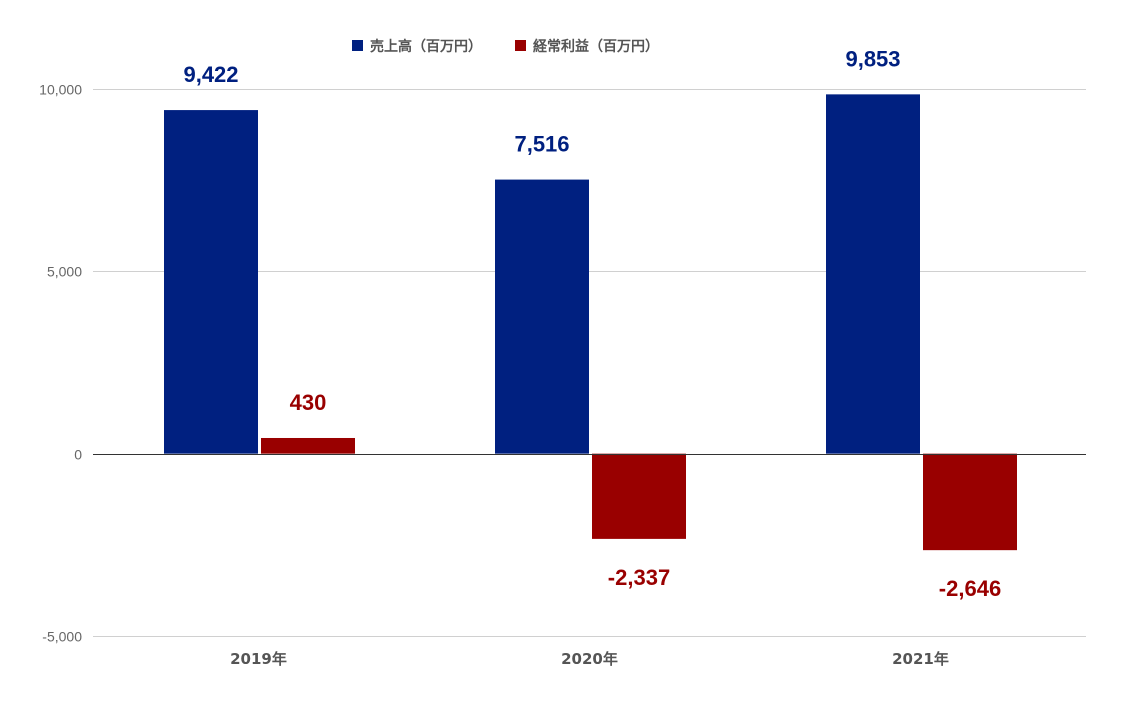 The image size is (1122, 703). I want to click on x-category-label: 2020年, so click(589, 659).